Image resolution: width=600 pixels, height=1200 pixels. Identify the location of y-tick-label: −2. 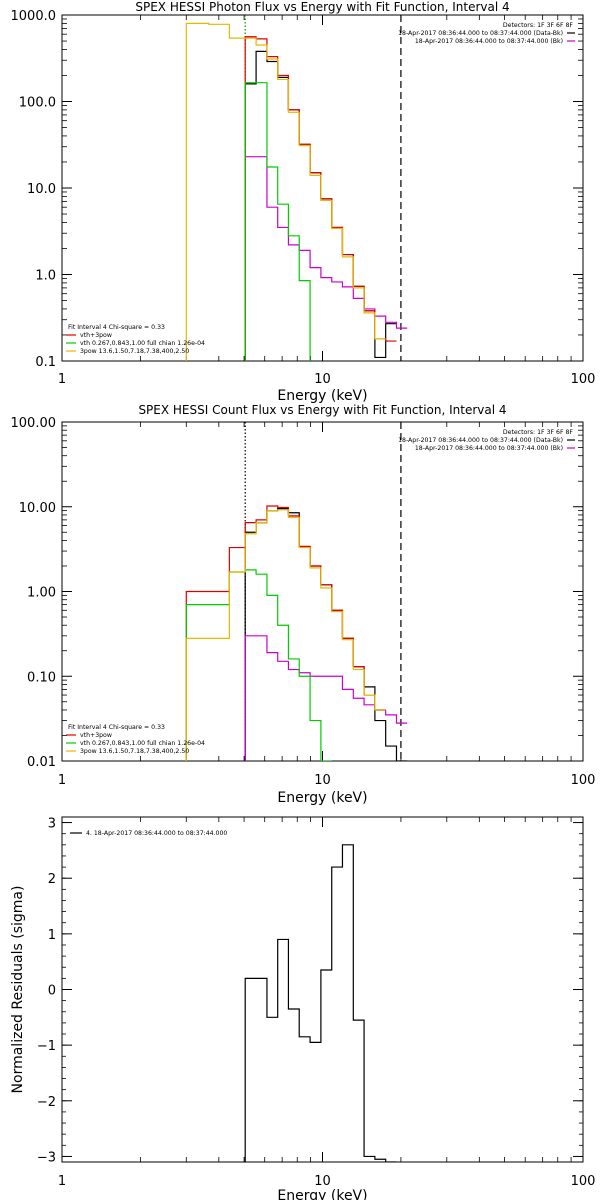
(46, 1102).